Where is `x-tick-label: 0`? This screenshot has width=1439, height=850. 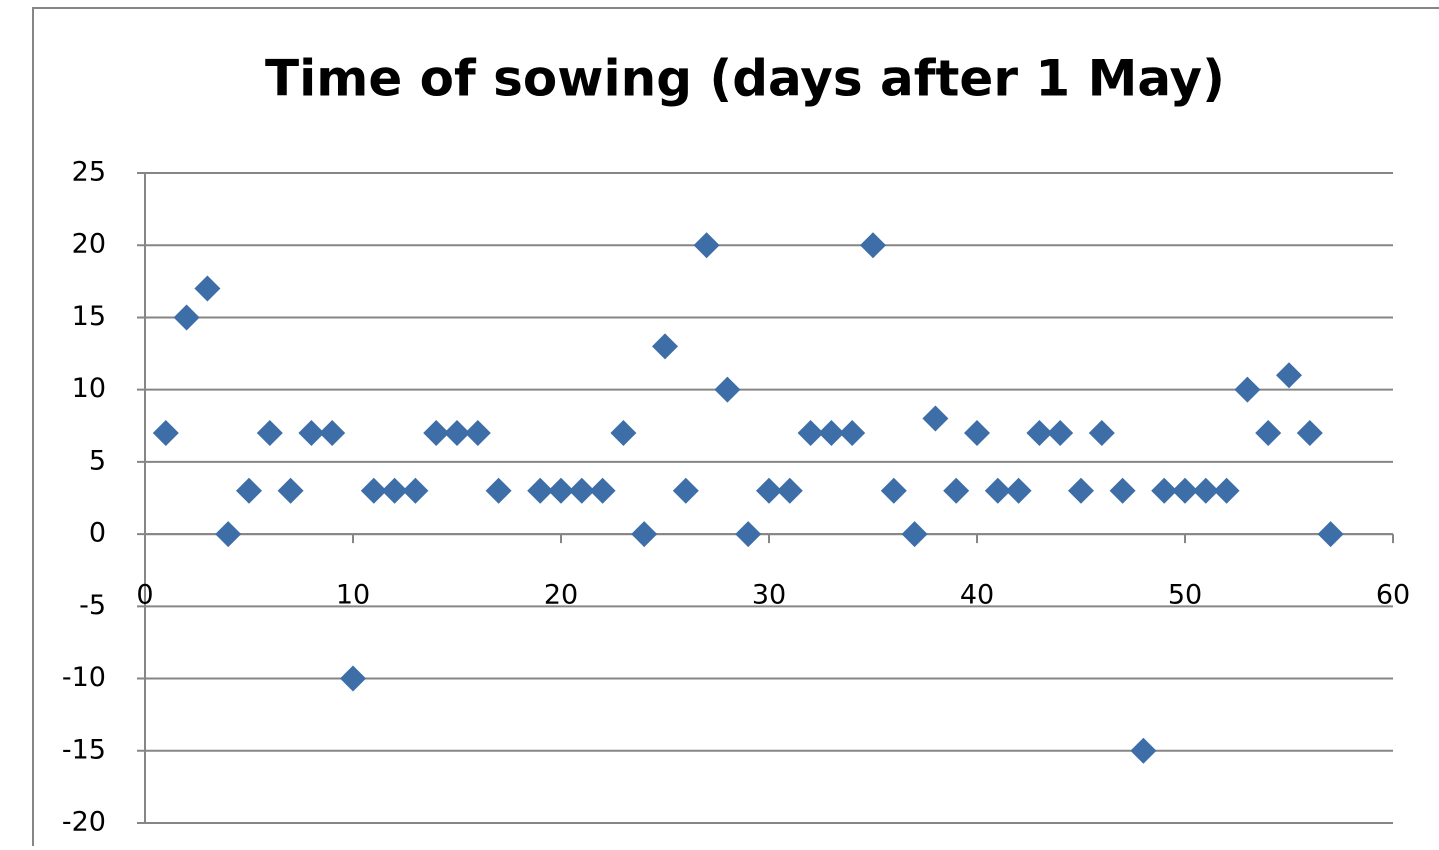
x-tick-label: 0 is located at coordinates (144, 595).